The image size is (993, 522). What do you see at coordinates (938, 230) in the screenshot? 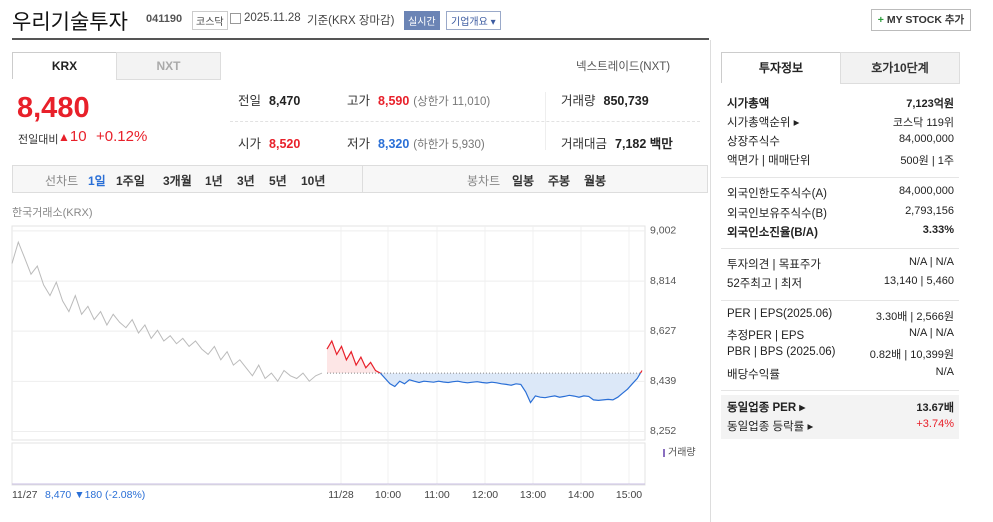
I see `info-value: 3.33%` at bounding box center [938, 230].